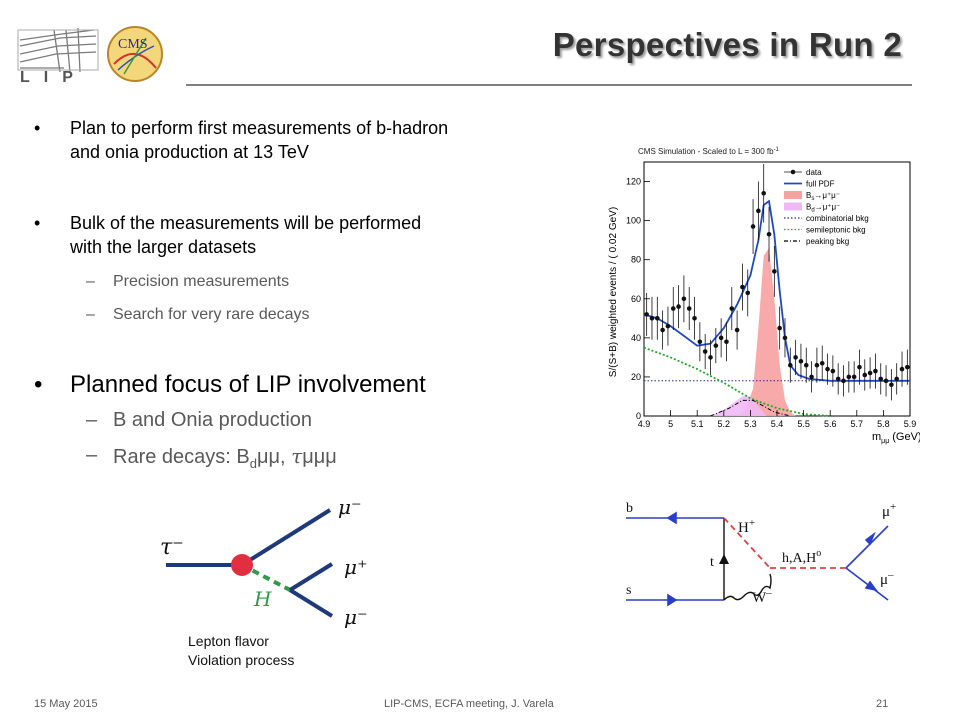  I want to click on hplus-text: H, so click(743, 528).